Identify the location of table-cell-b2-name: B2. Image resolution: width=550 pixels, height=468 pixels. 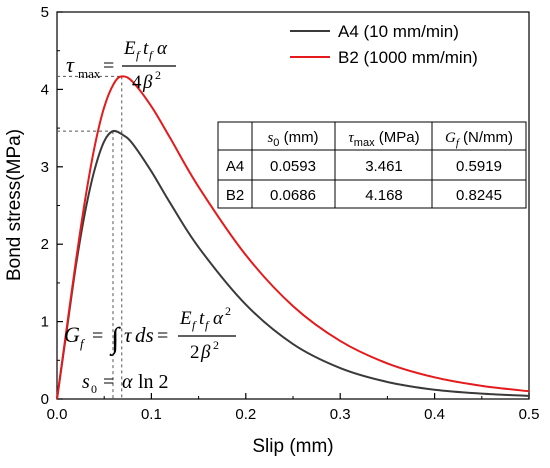
(235, 195).